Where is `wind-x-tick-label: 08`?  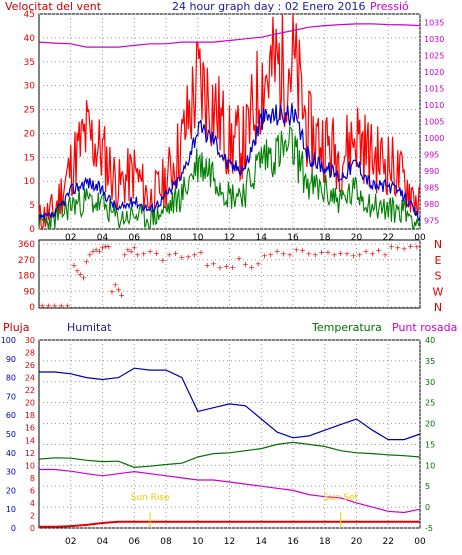 wind-x-tick-label: 08 is located at coordinates (166, 238).